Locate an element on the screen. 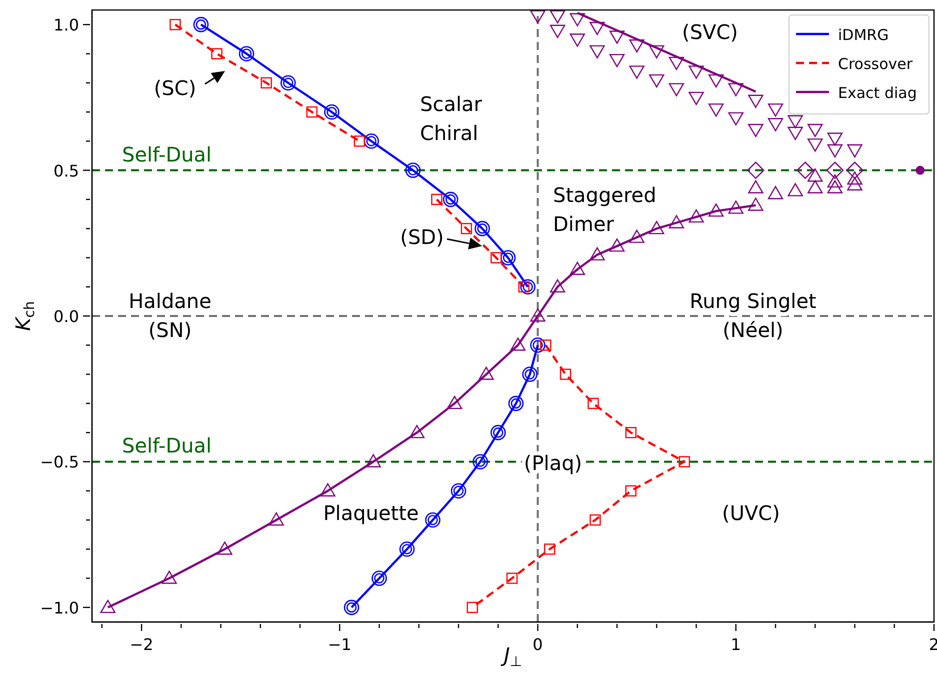 This screenshot has height=675, width=937. annotation: Plaquette is located at coordinates (371, 513).